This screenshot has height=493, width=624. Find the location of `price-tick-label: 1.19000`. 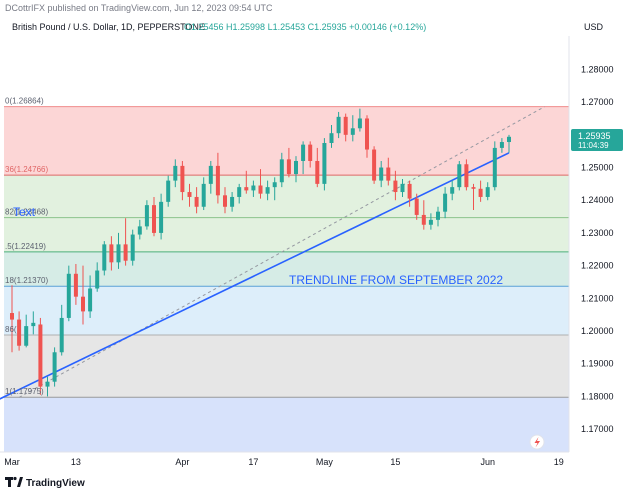

price-tick-label: 1.19000 is located at coordinates (597, 364).